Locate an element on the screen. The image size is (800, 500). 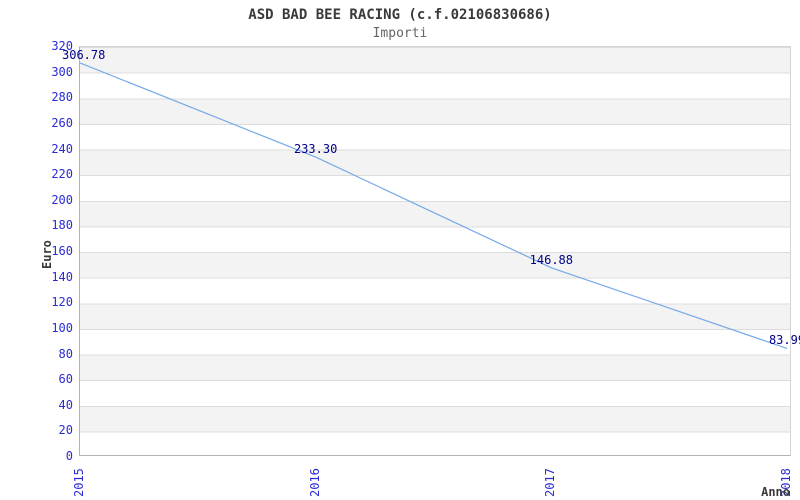
y-tick-label: 0 is located at coordinates (69, 456).